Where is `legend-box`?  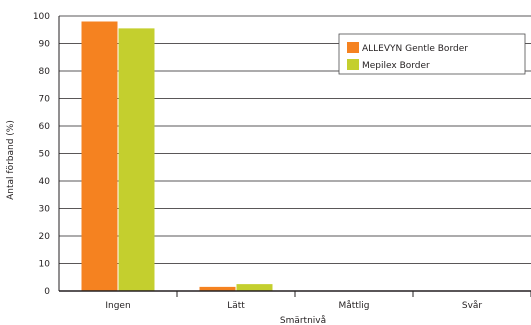 legend-box is located at coordinates (432, 54).